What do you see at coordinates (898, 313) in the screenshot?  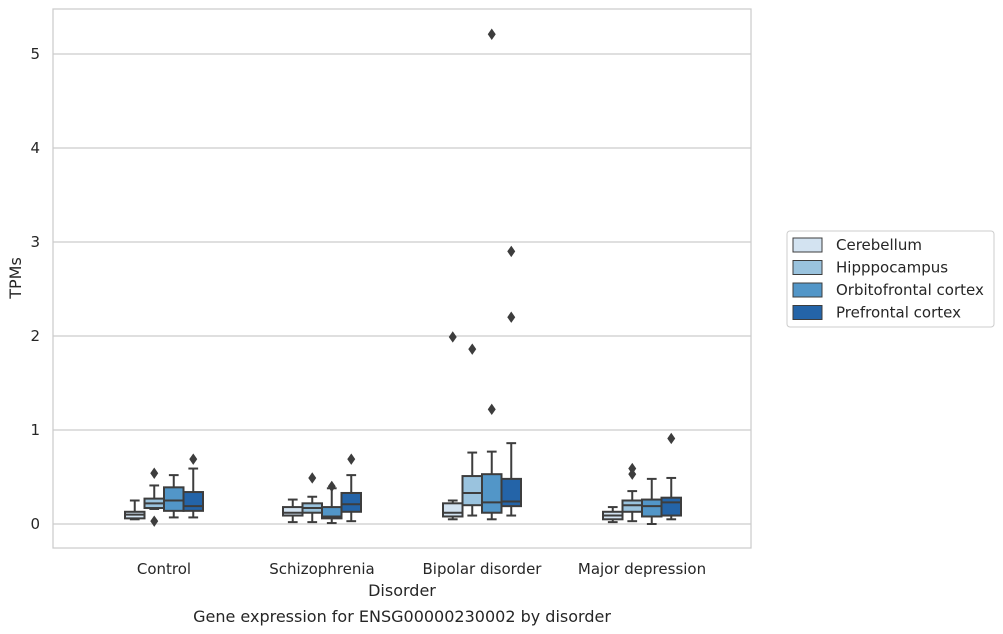 I see `legend-label: Prefrontal cortex` at bounding box center [898, 313].